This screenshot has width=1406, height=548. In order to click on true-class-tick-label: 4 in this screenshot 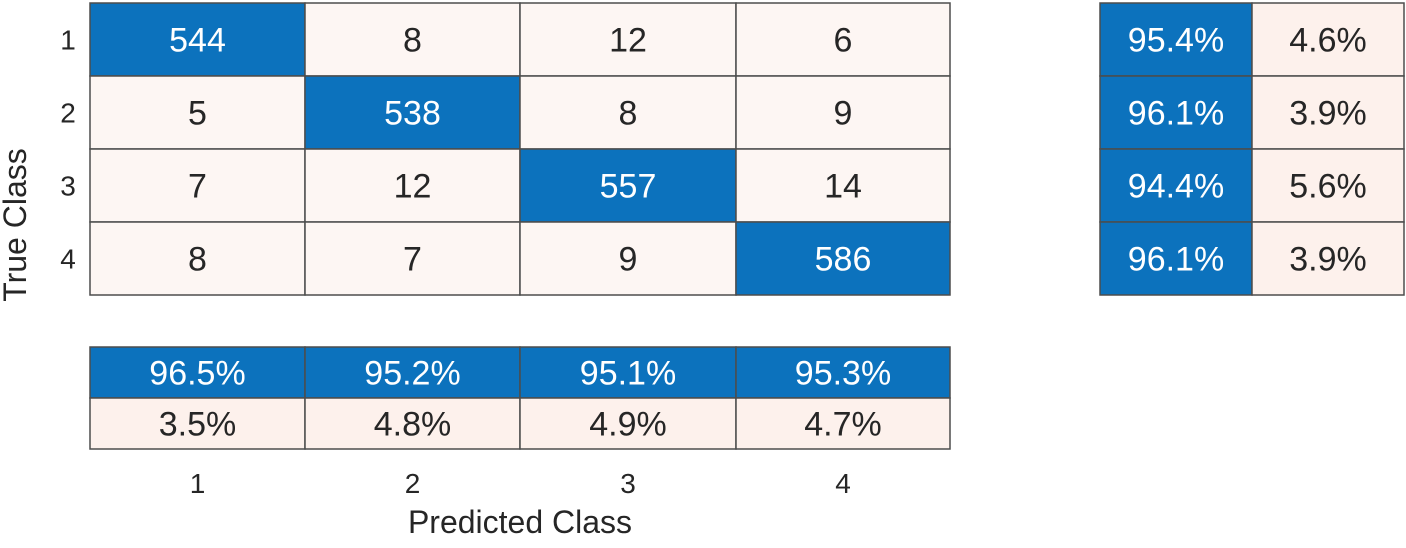, I will do `click(68, 259)`.